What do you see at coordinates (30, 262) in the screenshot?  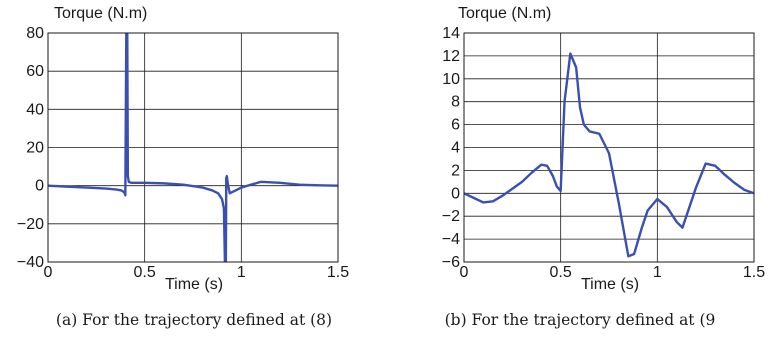 I see `y-tick-label: −40` at bounding box center [30, 262].